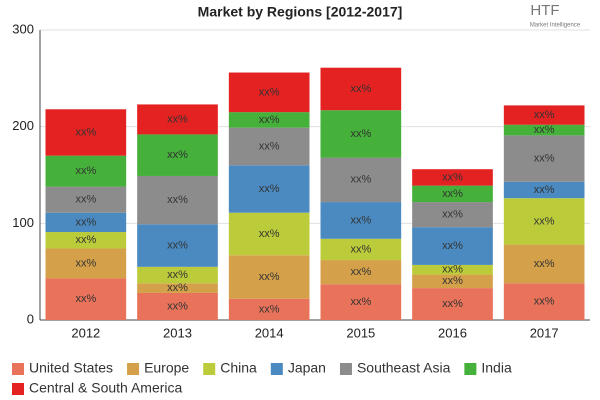  Describe the element at coordinates (307, 368) in the screenshot. I see `legend-label: Japan` at that location.